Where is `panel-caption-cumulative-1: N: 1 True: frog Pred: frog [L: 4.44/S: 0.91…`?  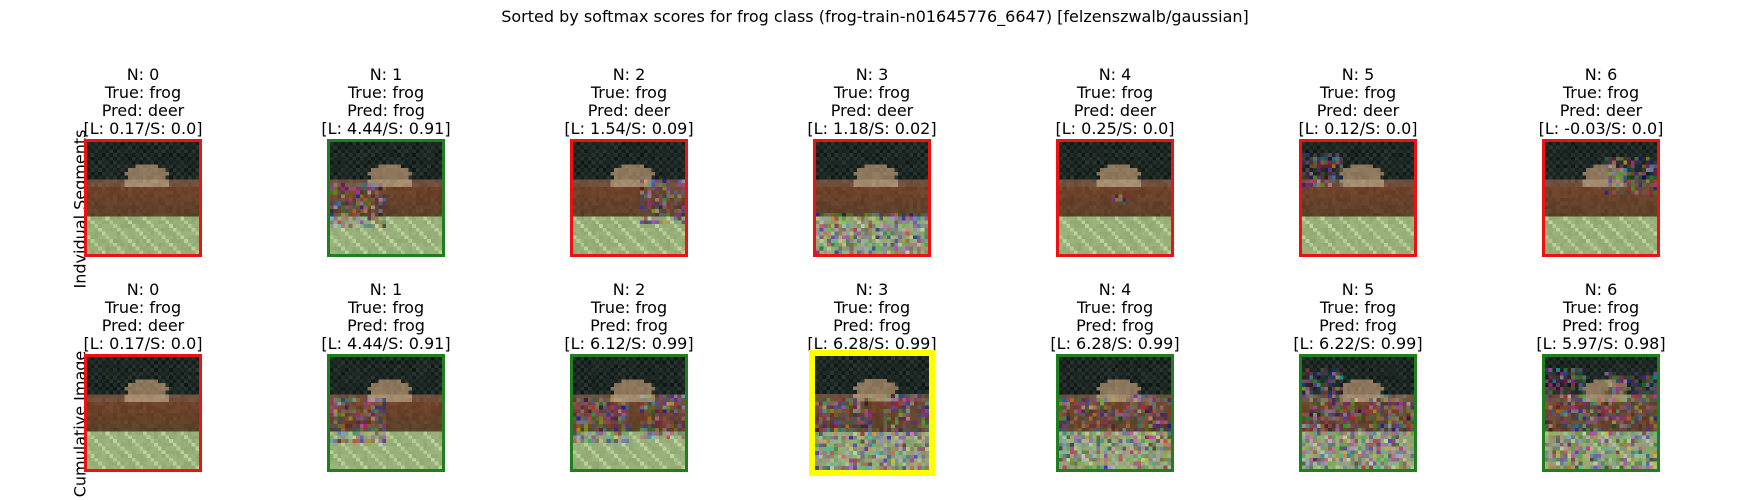 panel-caption-cumulative-1: N: 1 True: frog Pred: frog [L: 4.44/S: 0.91… is located at coordinates (386, 317).